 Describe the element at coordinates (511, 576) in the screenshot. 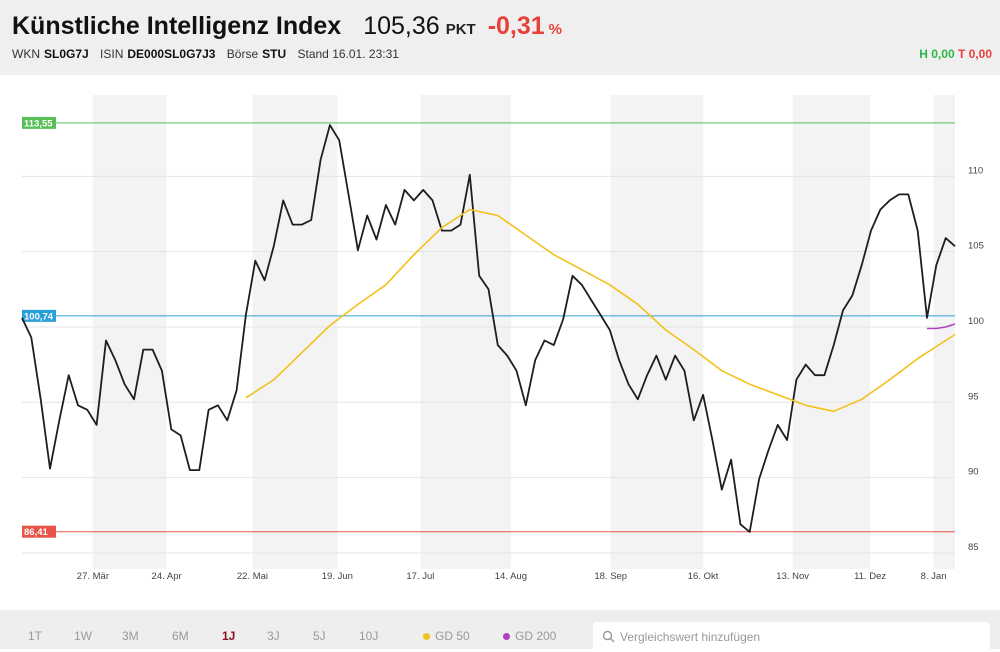

I see `x-tick-label: 14. Aug` at that location.